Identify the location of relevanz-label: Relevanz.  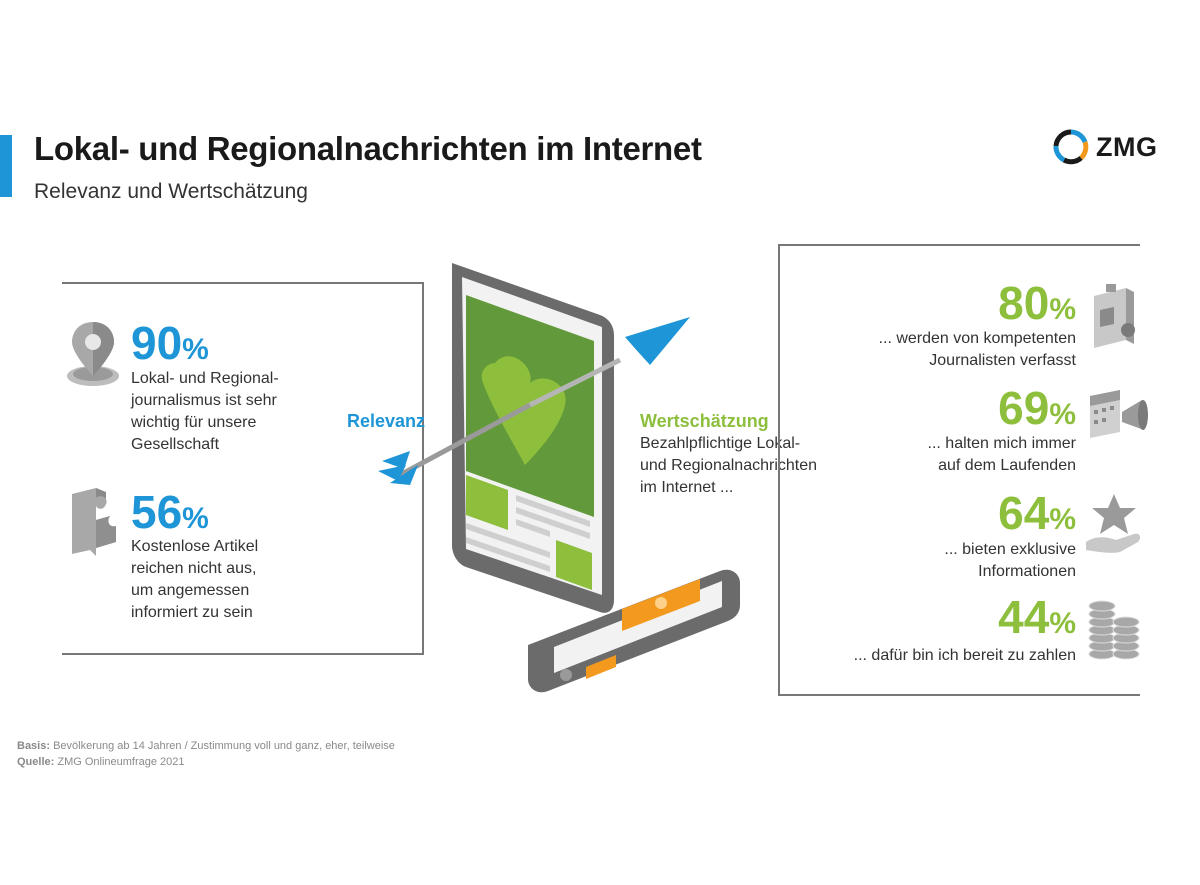
(386, 421).